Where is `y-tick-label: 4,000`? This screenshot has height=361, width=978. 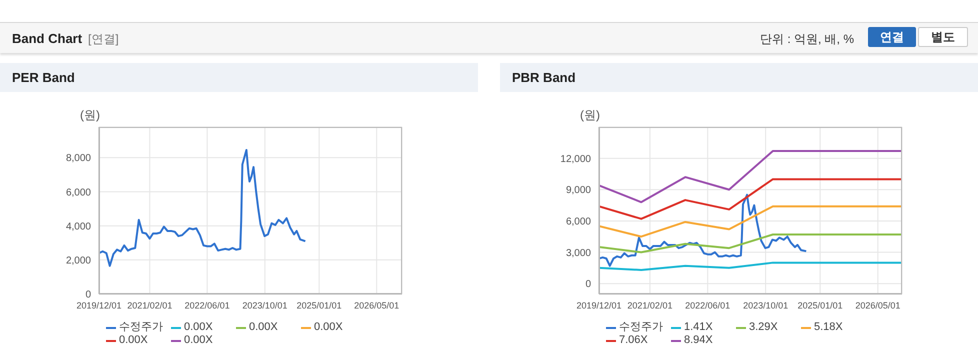
y-tick-label: 4,000 is located at coordinates (79, 226).